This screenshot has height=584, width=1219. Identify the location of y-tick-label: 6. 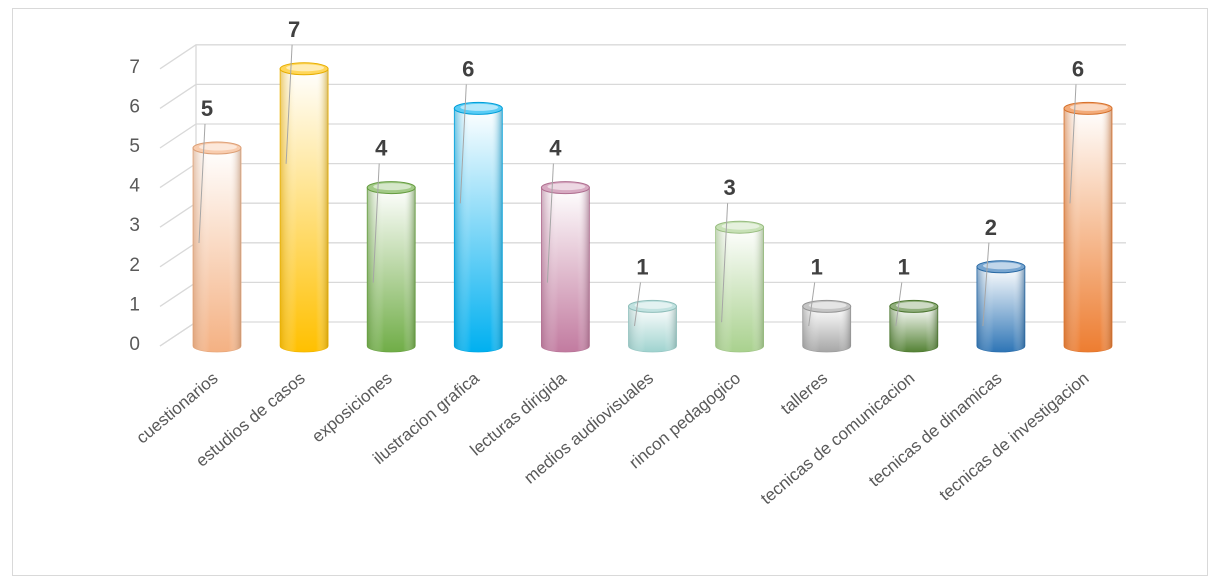
(134, 106).